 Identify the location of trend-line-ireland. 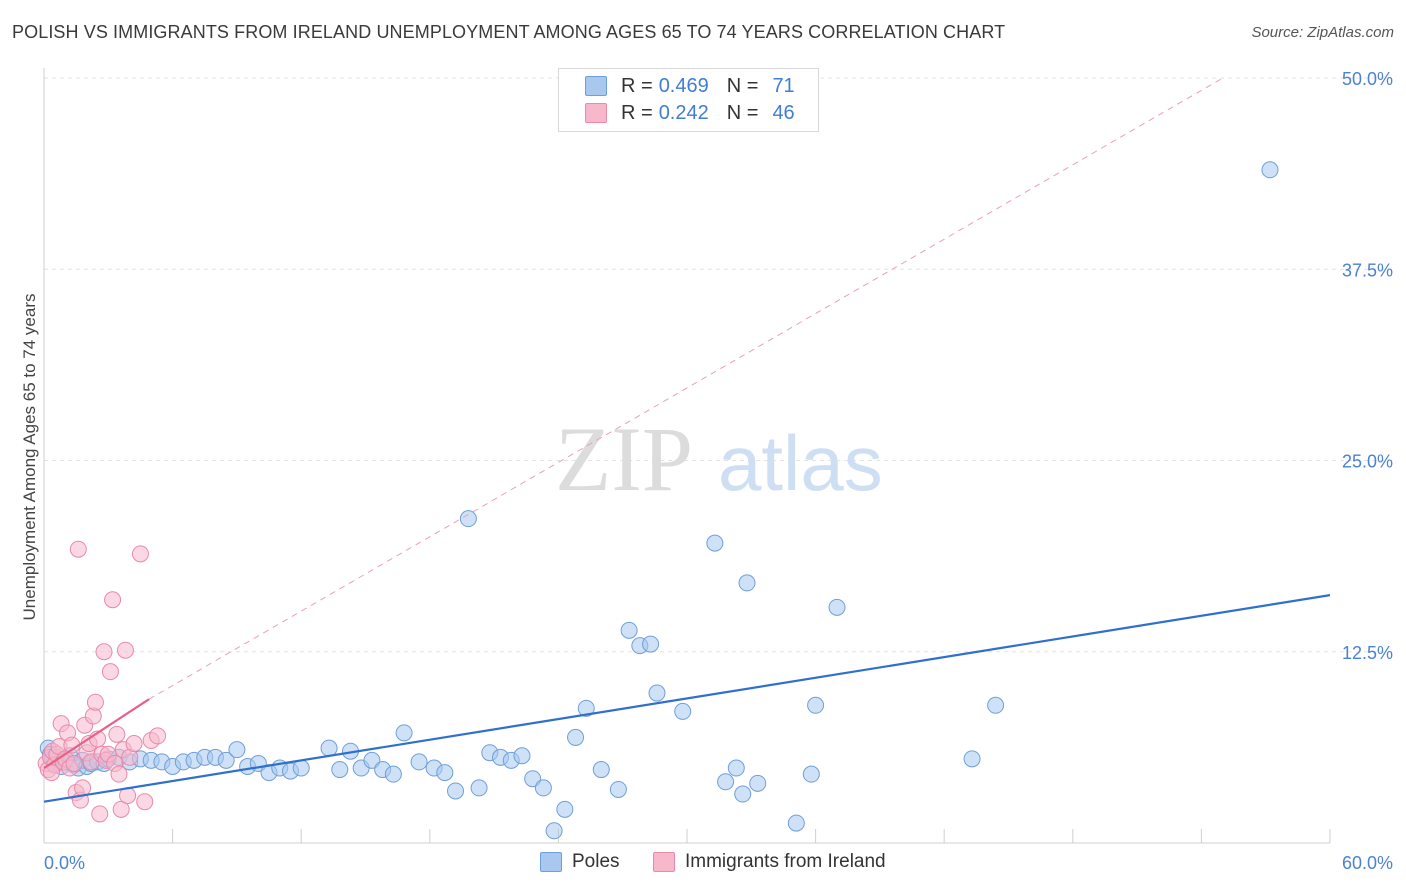
(96, 733).